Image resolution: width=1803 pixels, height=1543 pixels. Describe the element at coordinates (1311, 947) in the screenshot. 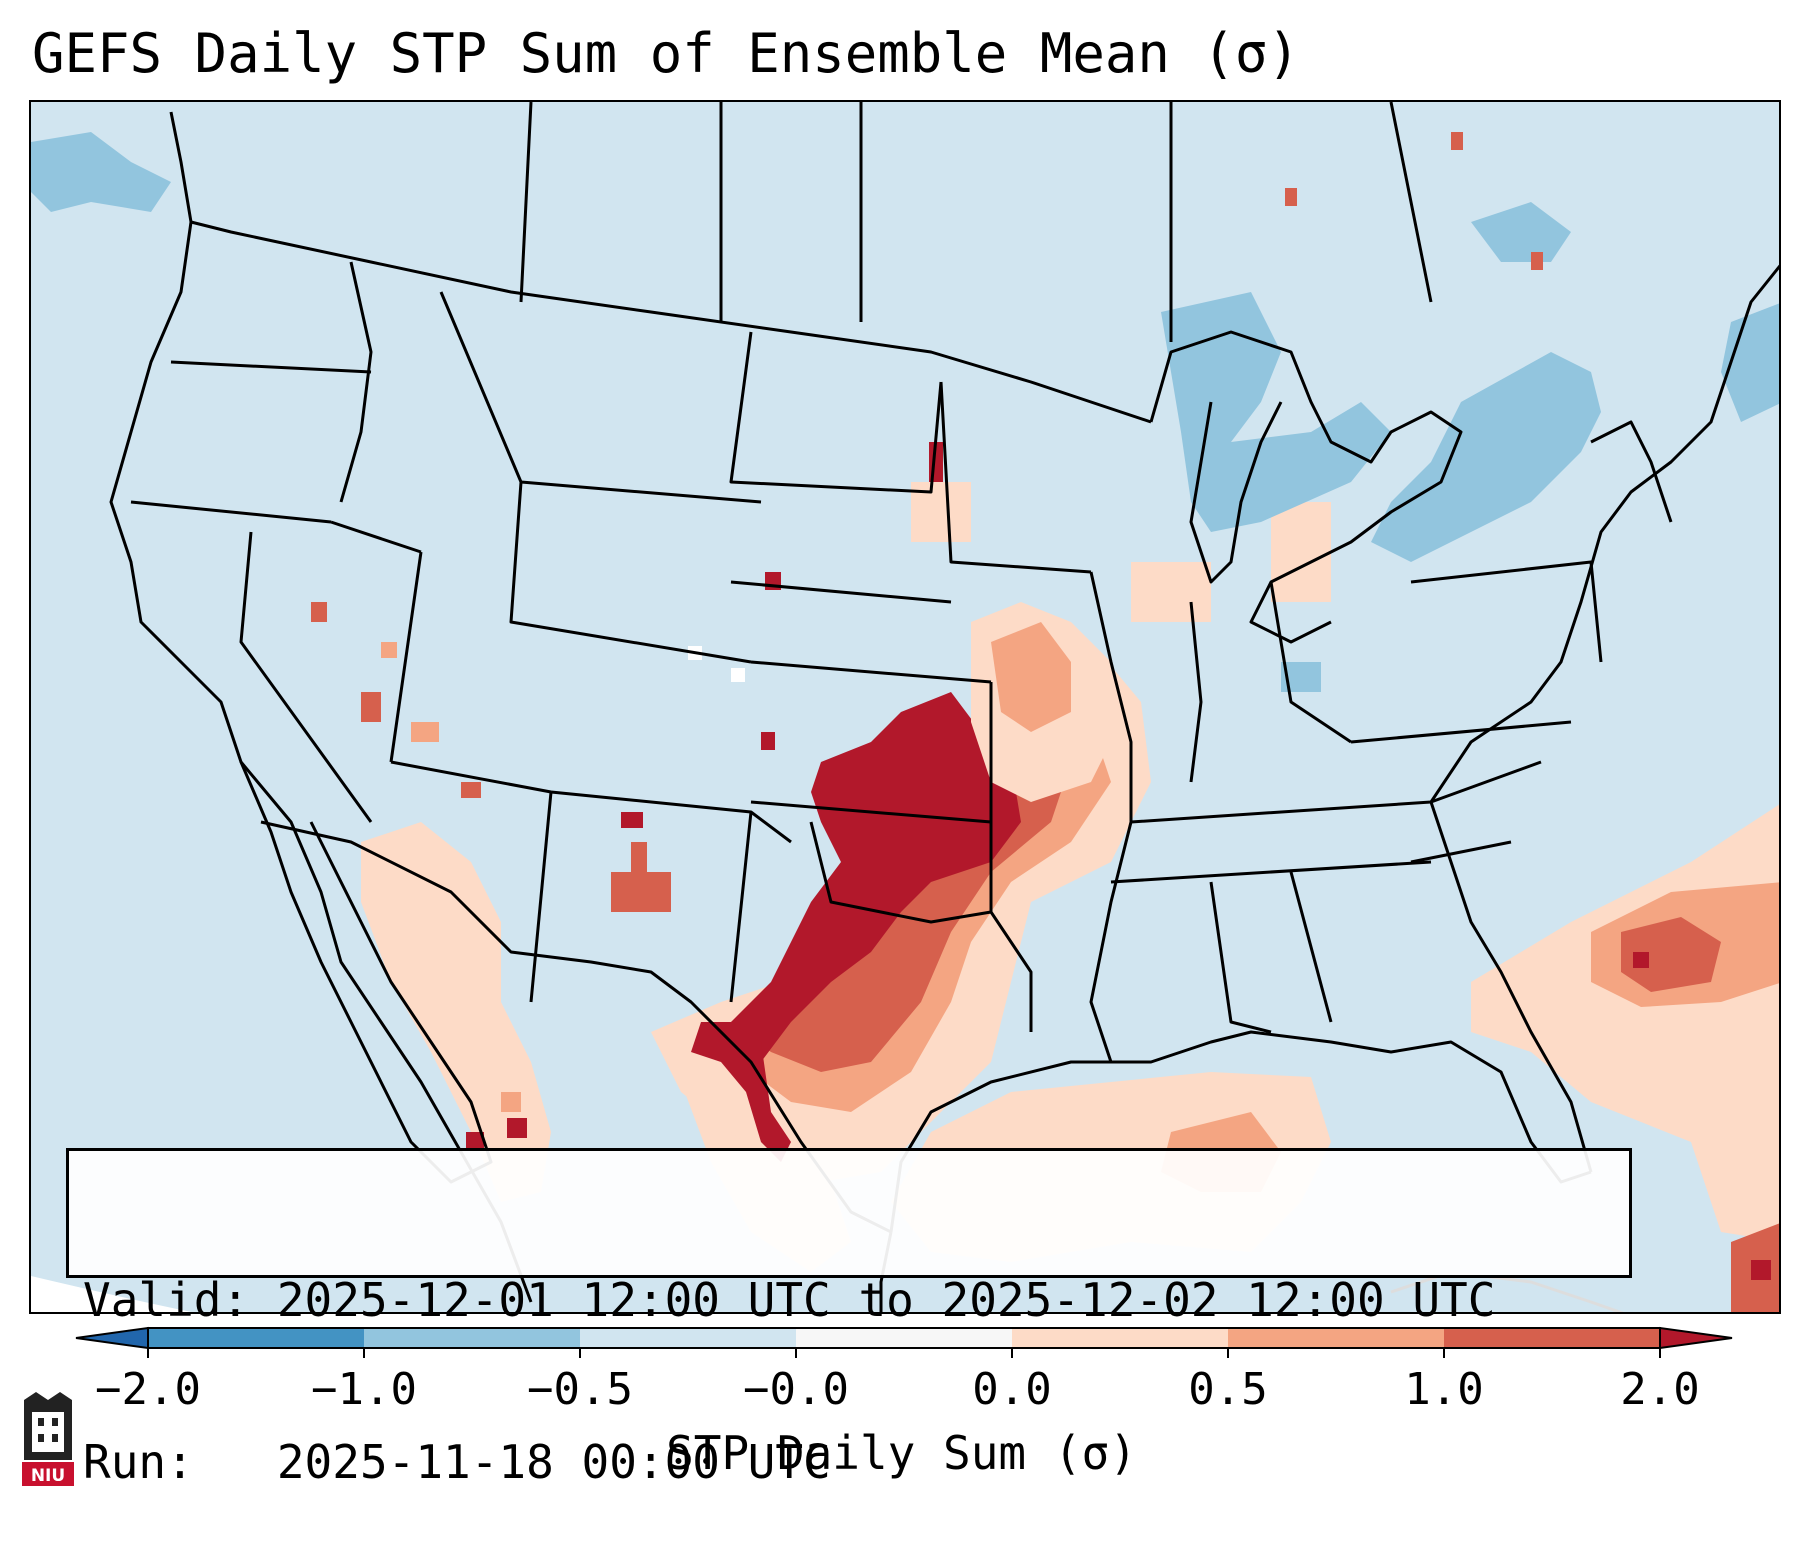

I see `state-line-ga-sc` at that location.